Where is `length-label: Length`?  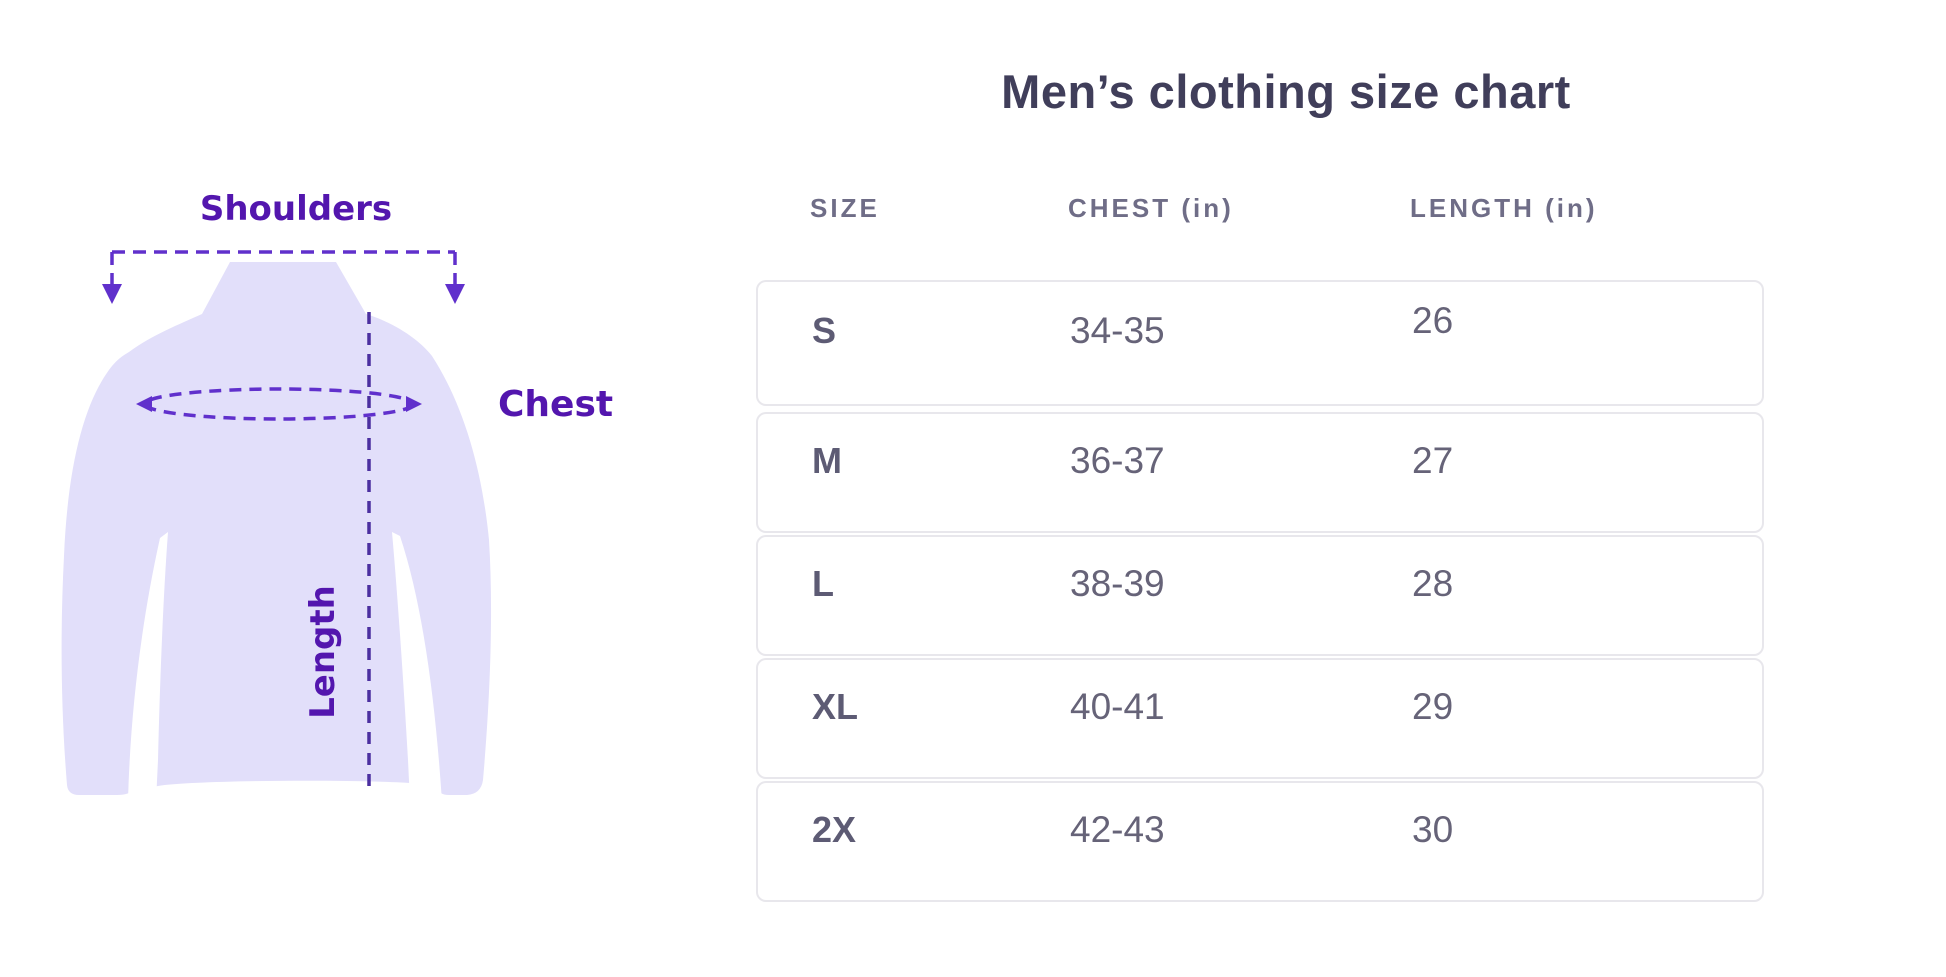 length-label: Length is located at coordinates (323, 652).